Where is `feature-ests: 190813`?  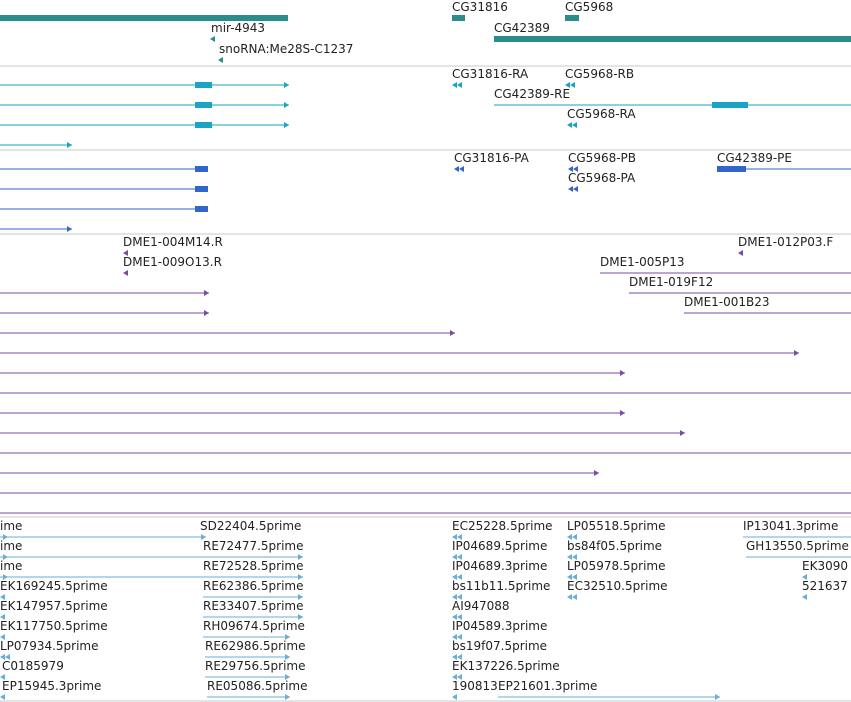
feature-ests: 190813 is located at coordinates (475, 689).